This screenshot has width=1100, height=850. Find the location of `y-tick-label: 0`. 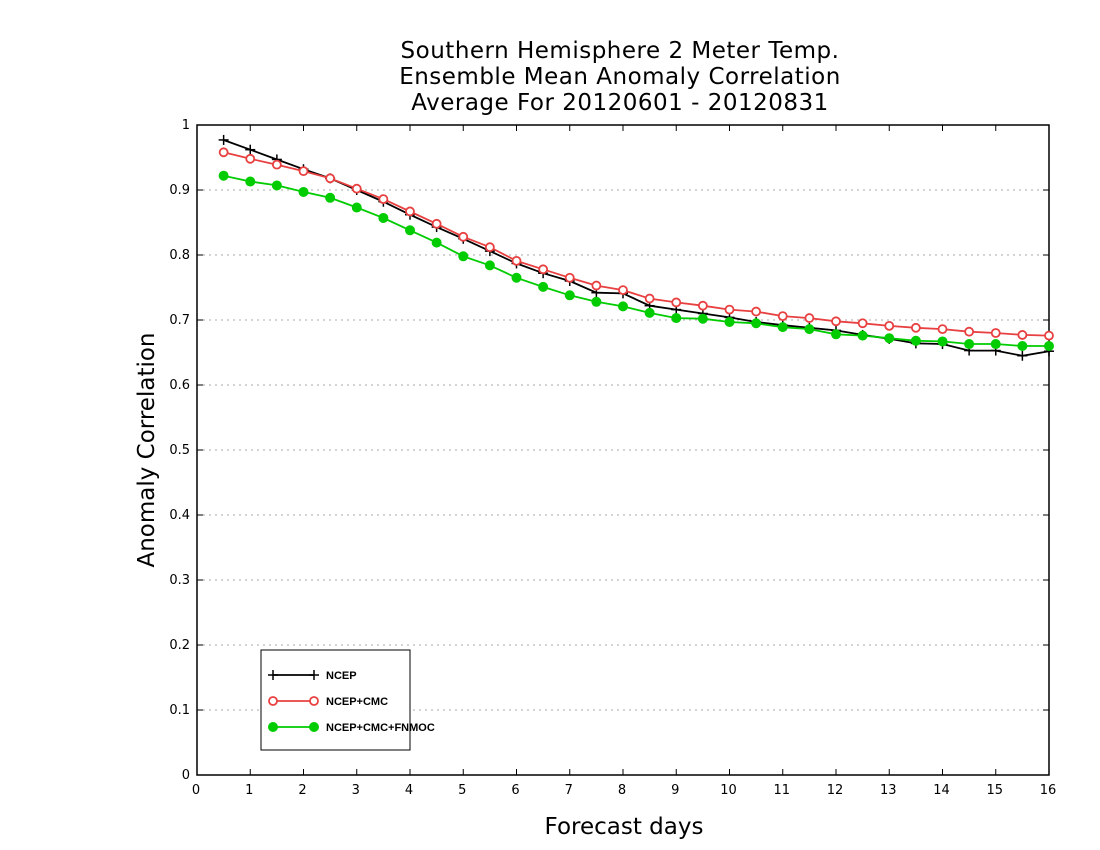

y-tick-label: 0 is located at coordinates (186, 775).